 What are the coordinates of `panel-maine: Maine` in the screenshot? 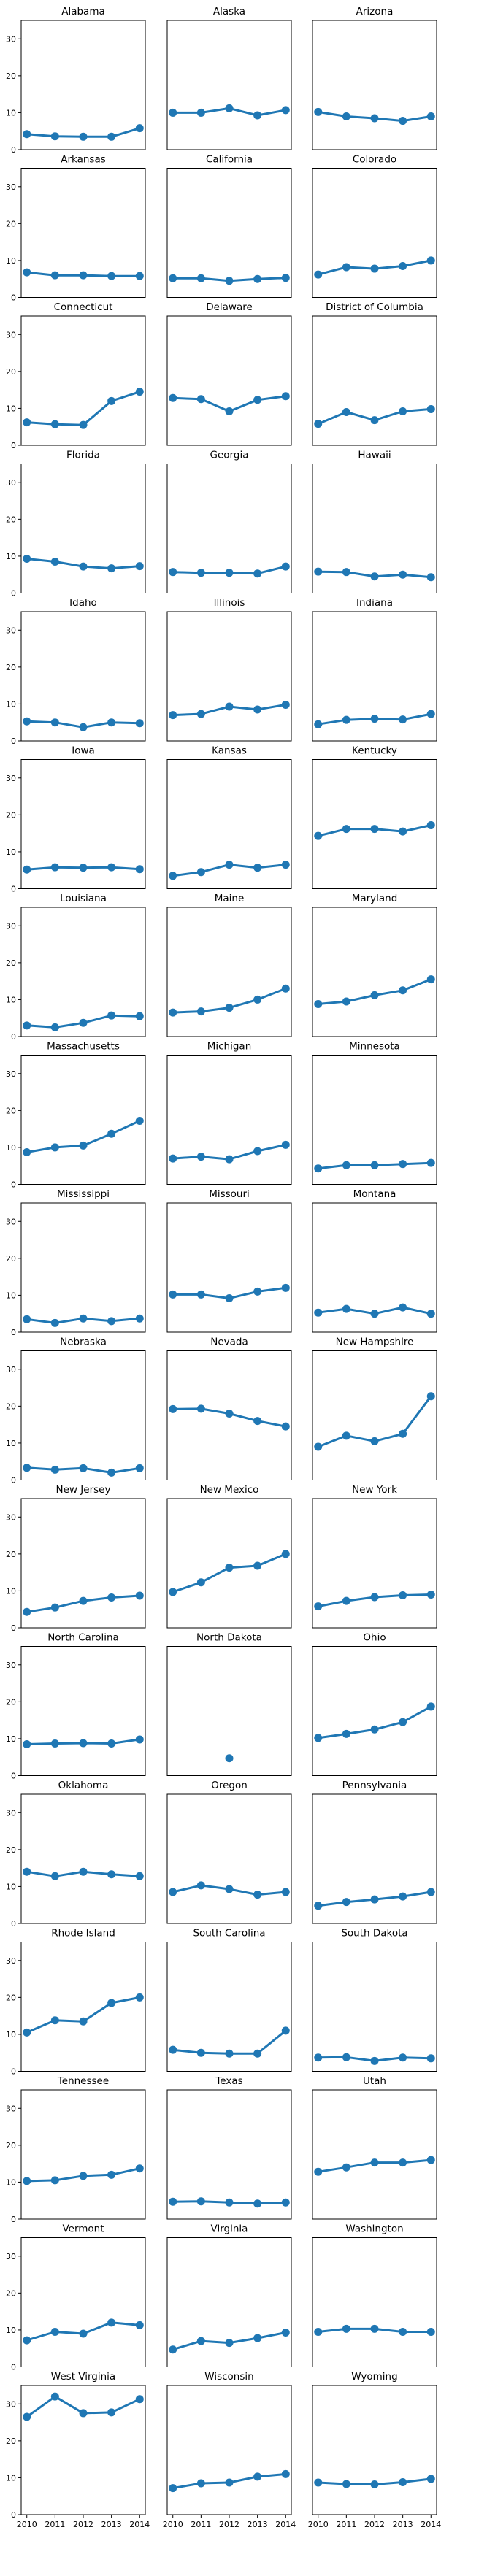 It's located at (229, 965).